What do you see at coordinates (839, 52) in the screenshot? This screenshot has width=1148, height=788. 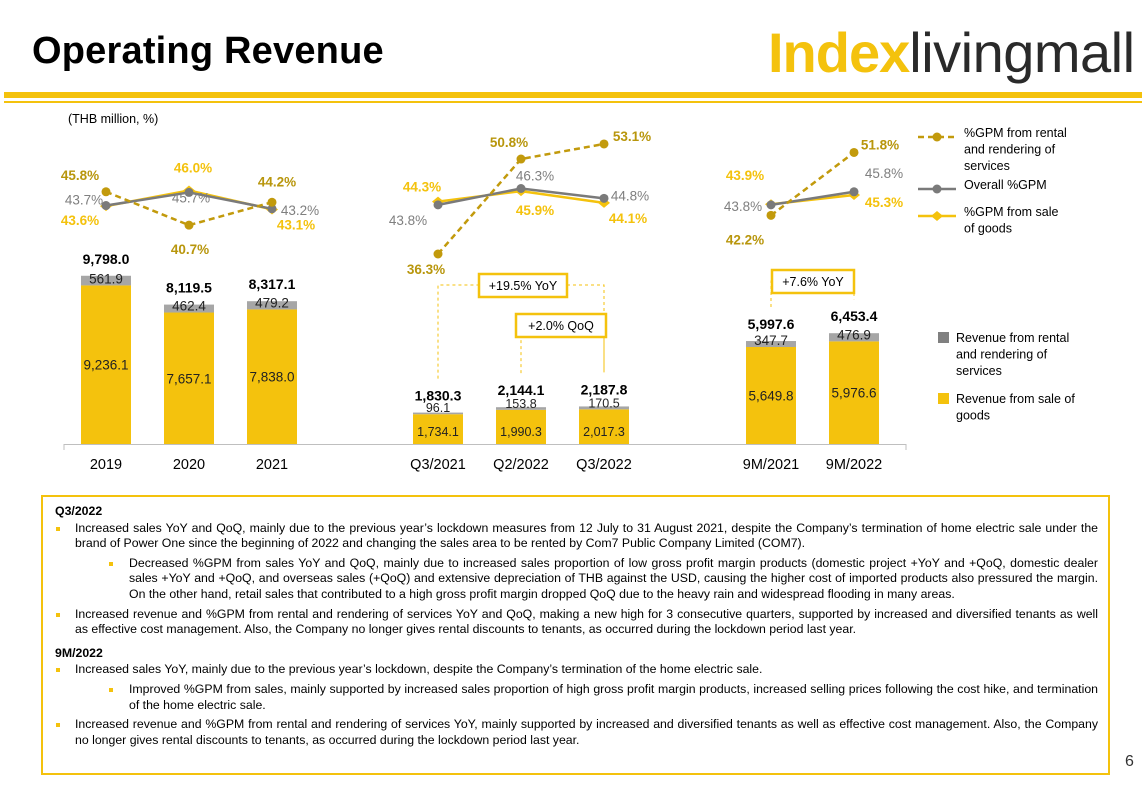 I see `logo-bold-text: Index` at bounding box center [839, 52].